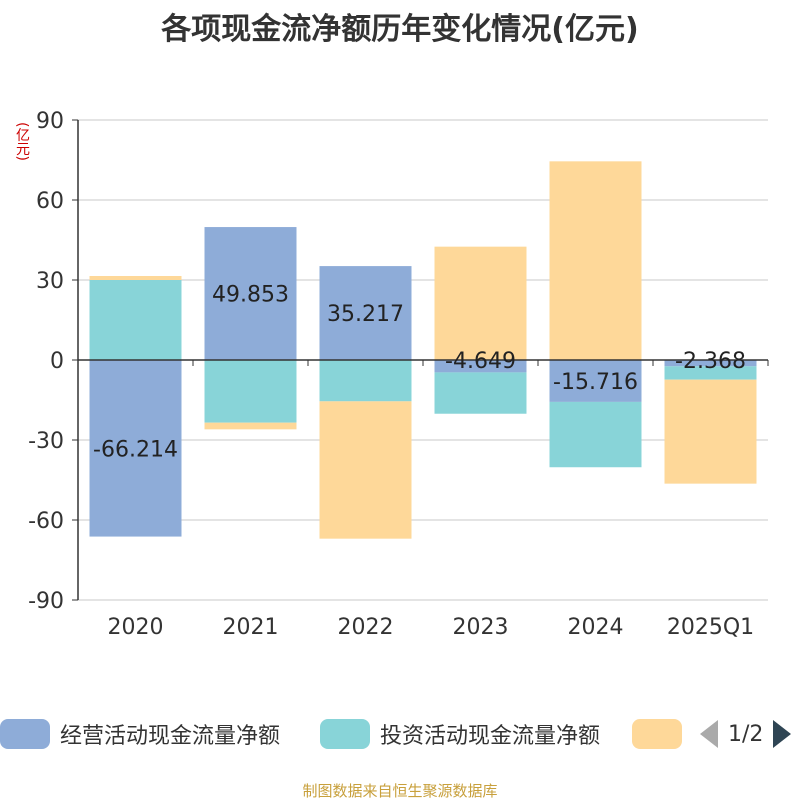 The image size is (800, 801). I want to click on legend-item-operating: 经营活动现金流量净额, so click(140, 734).